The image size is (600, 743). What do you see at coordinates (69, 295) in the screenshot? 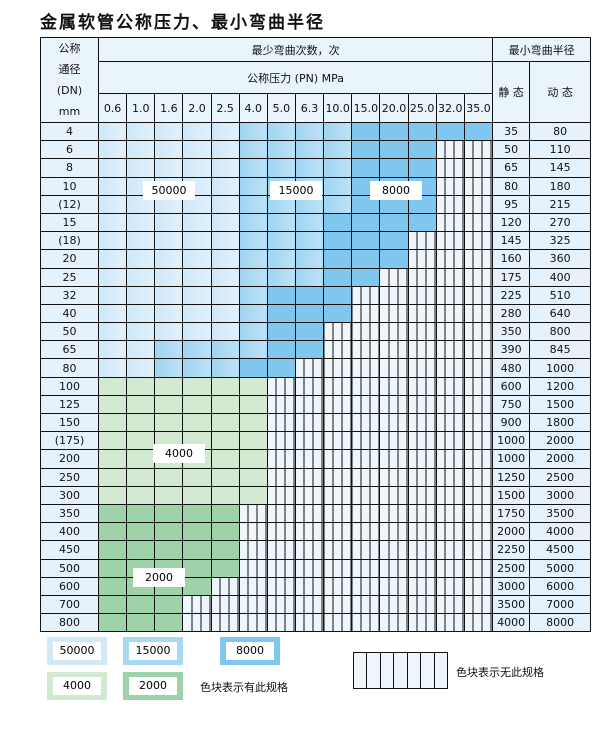
I see `dn-cell: 32` at bounding box center [69, 295].